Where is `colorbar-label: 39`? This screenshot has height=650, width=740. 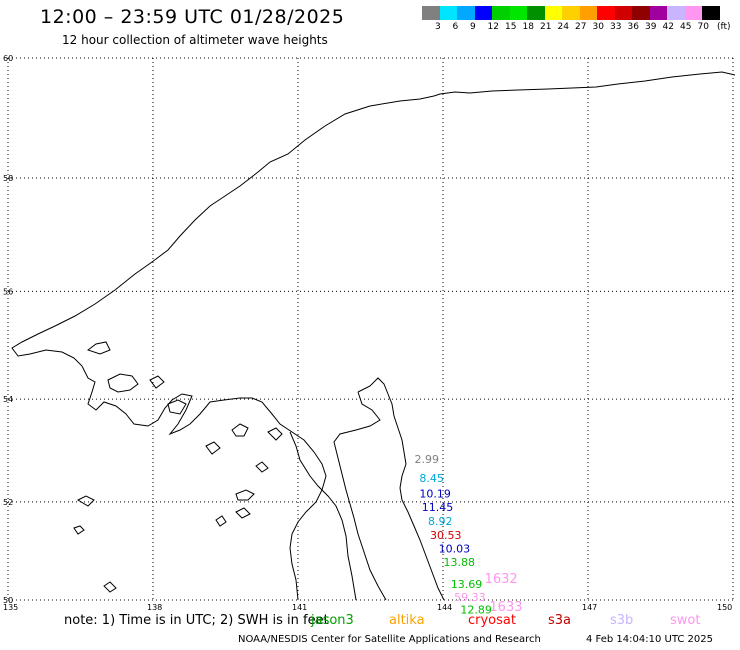
colorbar-label: 39 is located at coordinates (651, 27).